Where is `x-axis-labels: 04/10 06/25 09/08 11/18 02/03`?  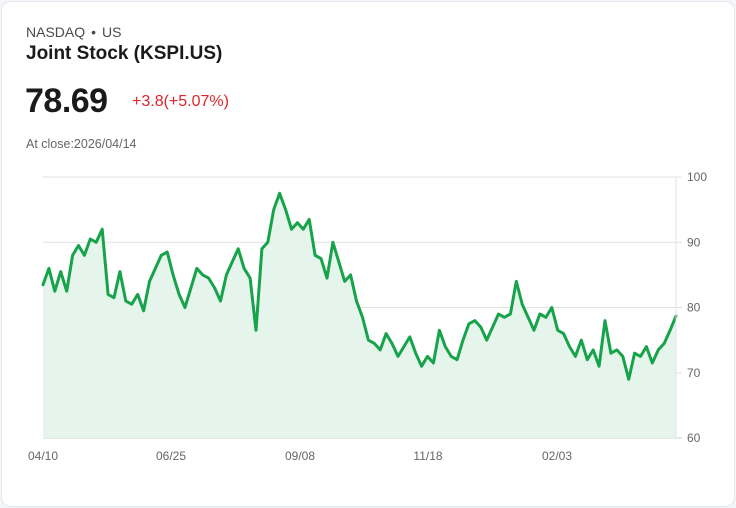 x-axis-labels: 04/10 06/25 09/08 11/18 02/03 is located at coordinates (300, 456).